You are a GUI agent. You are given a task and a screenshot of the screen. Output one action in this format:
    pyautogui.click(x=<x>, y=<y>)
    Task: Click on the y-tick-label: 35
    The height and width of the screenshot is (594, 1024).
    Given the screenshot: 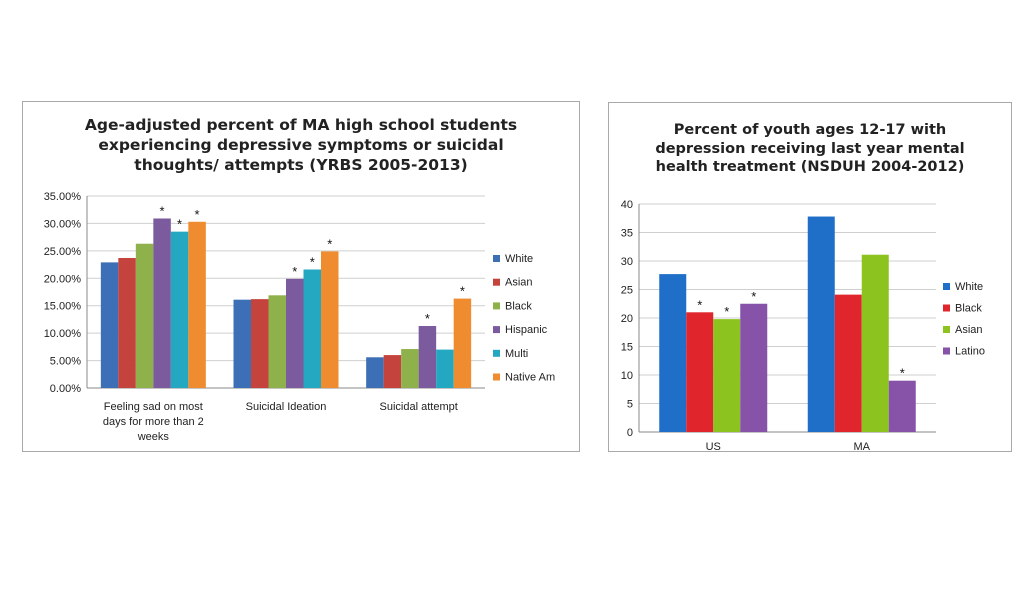 What is the action you would take?
    pyautogui.click(x=627, y=234)
    